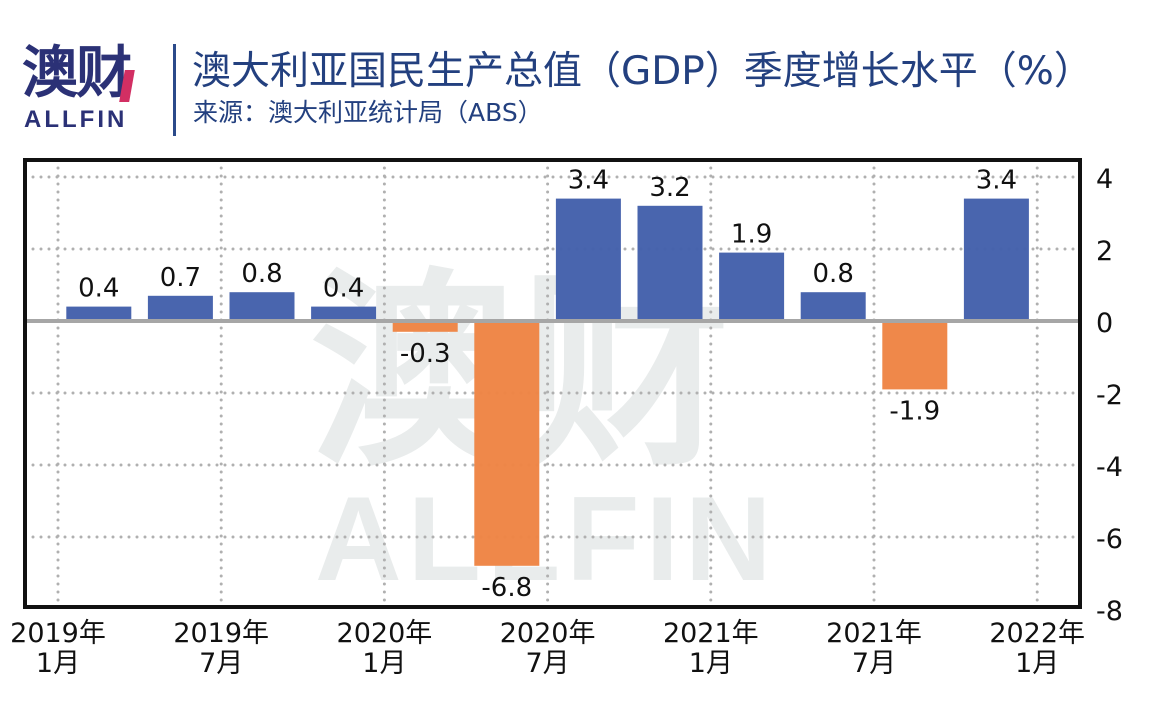  I want to click on y-axis-ticks: 4 2 0 -2 -4 -6 -8, so click(1109, 395).